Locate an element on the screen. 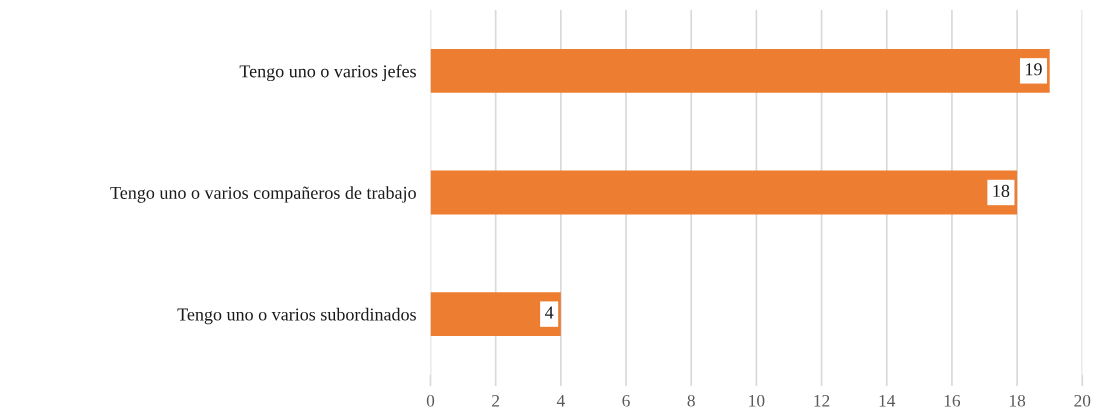 The height and width of the screenshot is (418, 1101). x-tick-label: 12 is located at coordinates (822, 400).